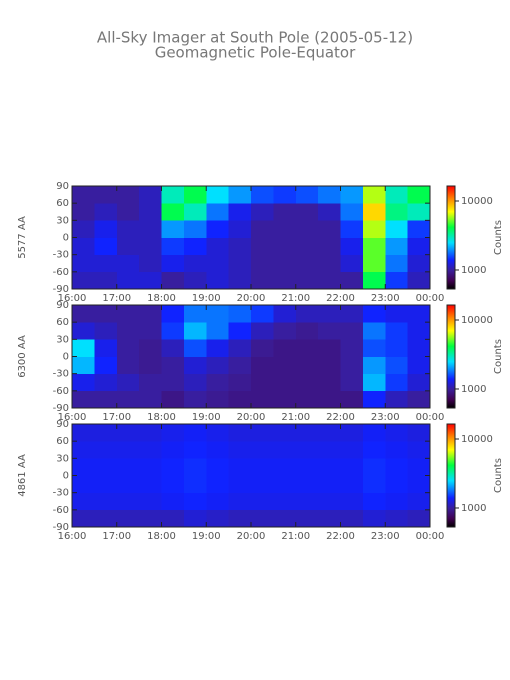  What do you see at coordinates (62, 458) in the screenshot?
I see `y-tick-label: 30` at bounding box center [62, 458].